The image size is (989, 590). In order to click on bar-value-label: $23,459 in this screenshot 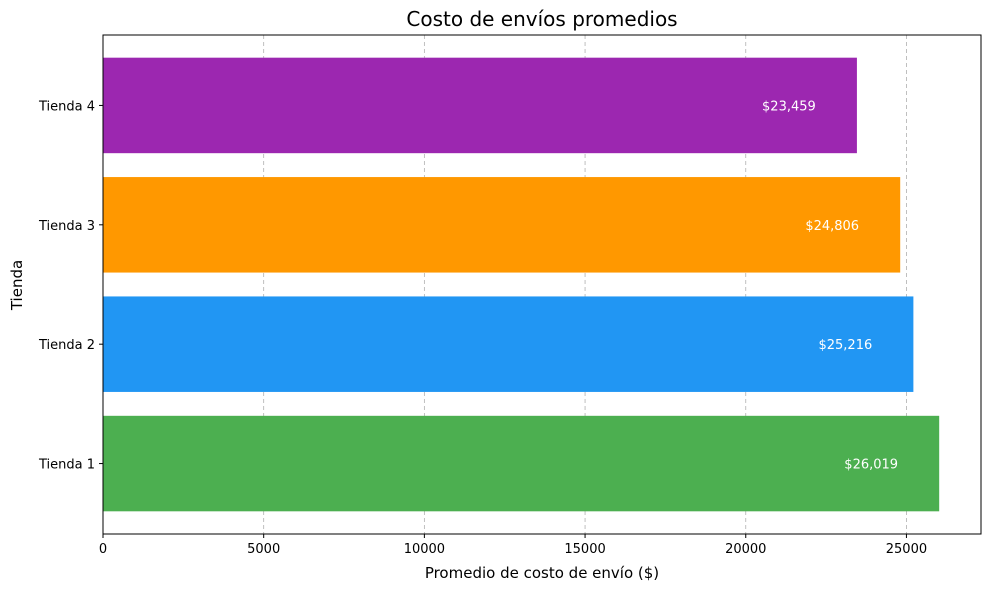, I will do `click(789, 106)`.